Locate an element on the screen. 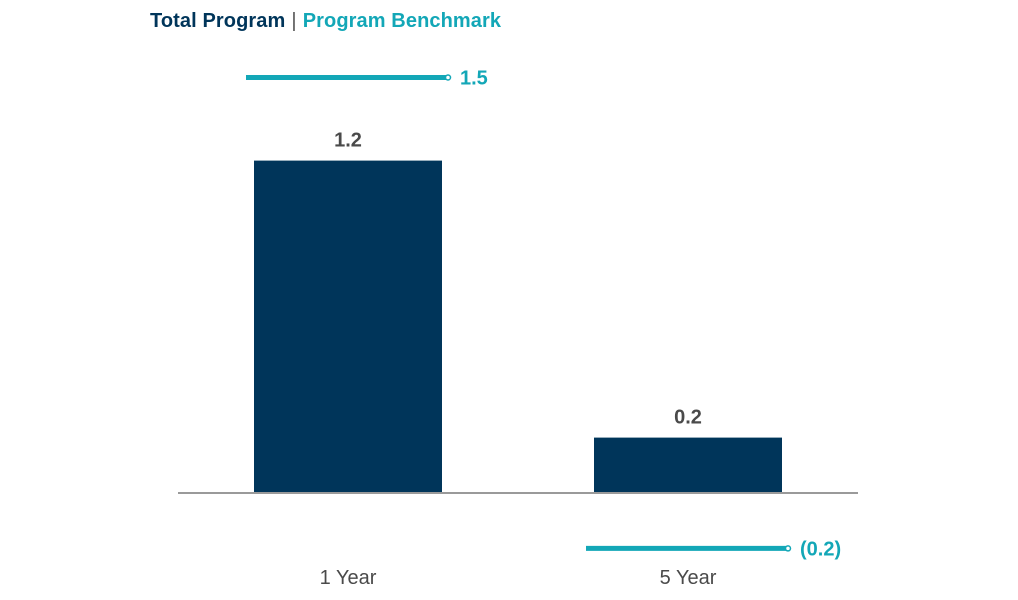  bar-value-label: 1.2 is located at coordinates (348, 141).